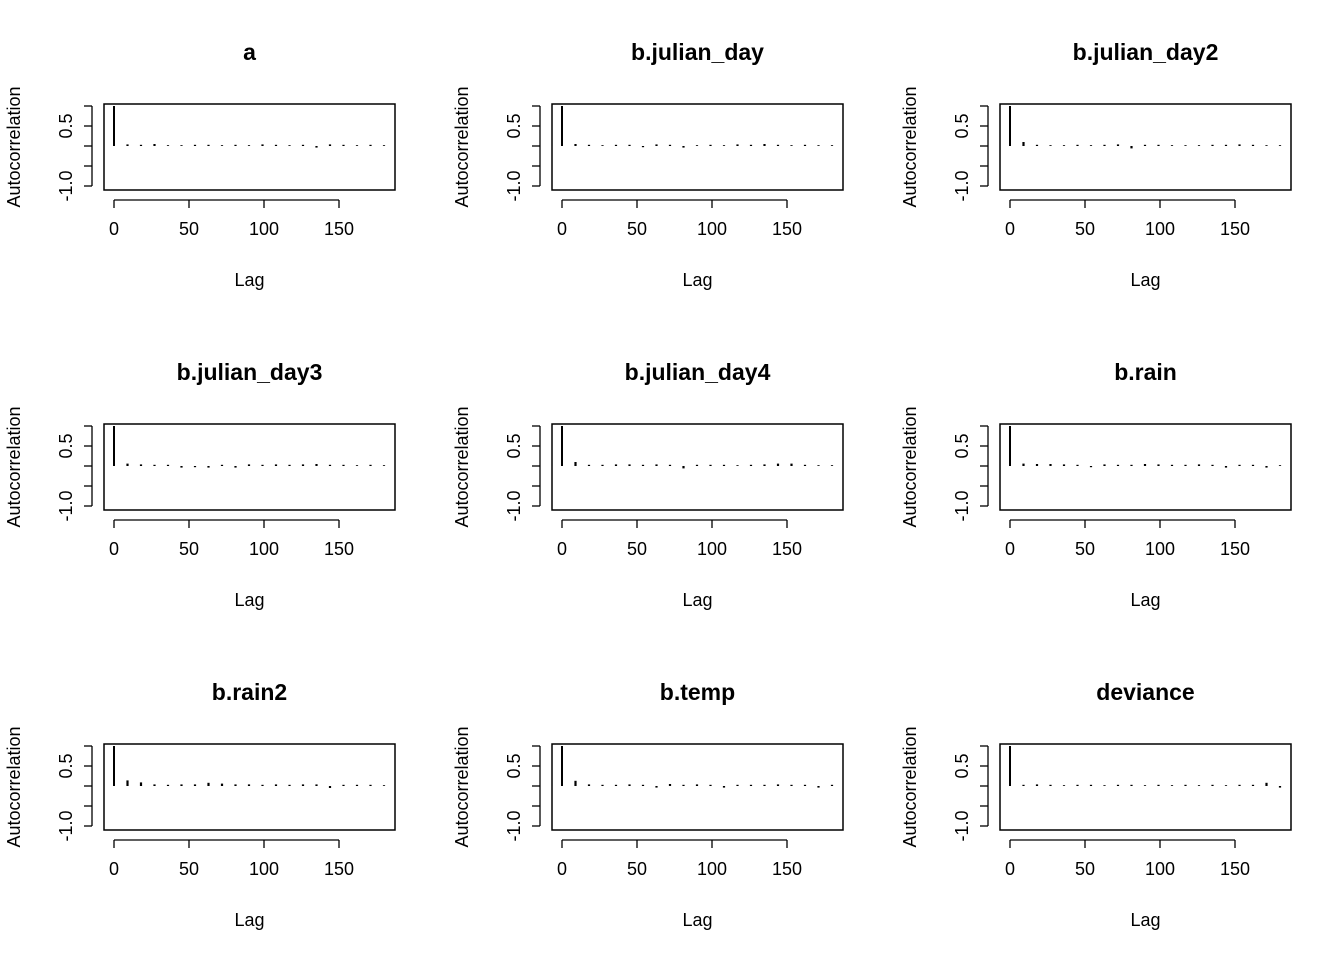 This screenshot has width=1344, height=960. I want to click on panel-title: b.temp, so click(697, 692).